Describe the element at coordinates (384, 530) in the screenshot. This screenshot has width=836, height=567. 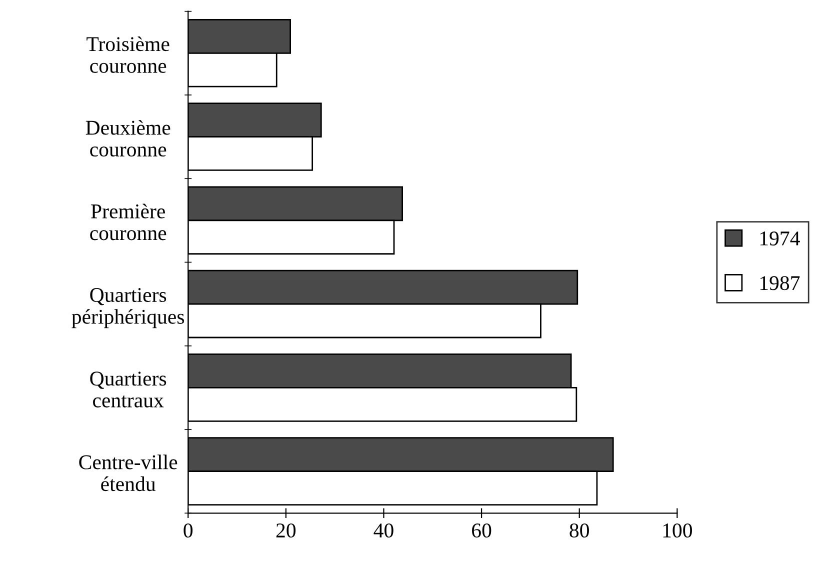
I see `x-tick-label: 40` at that location.